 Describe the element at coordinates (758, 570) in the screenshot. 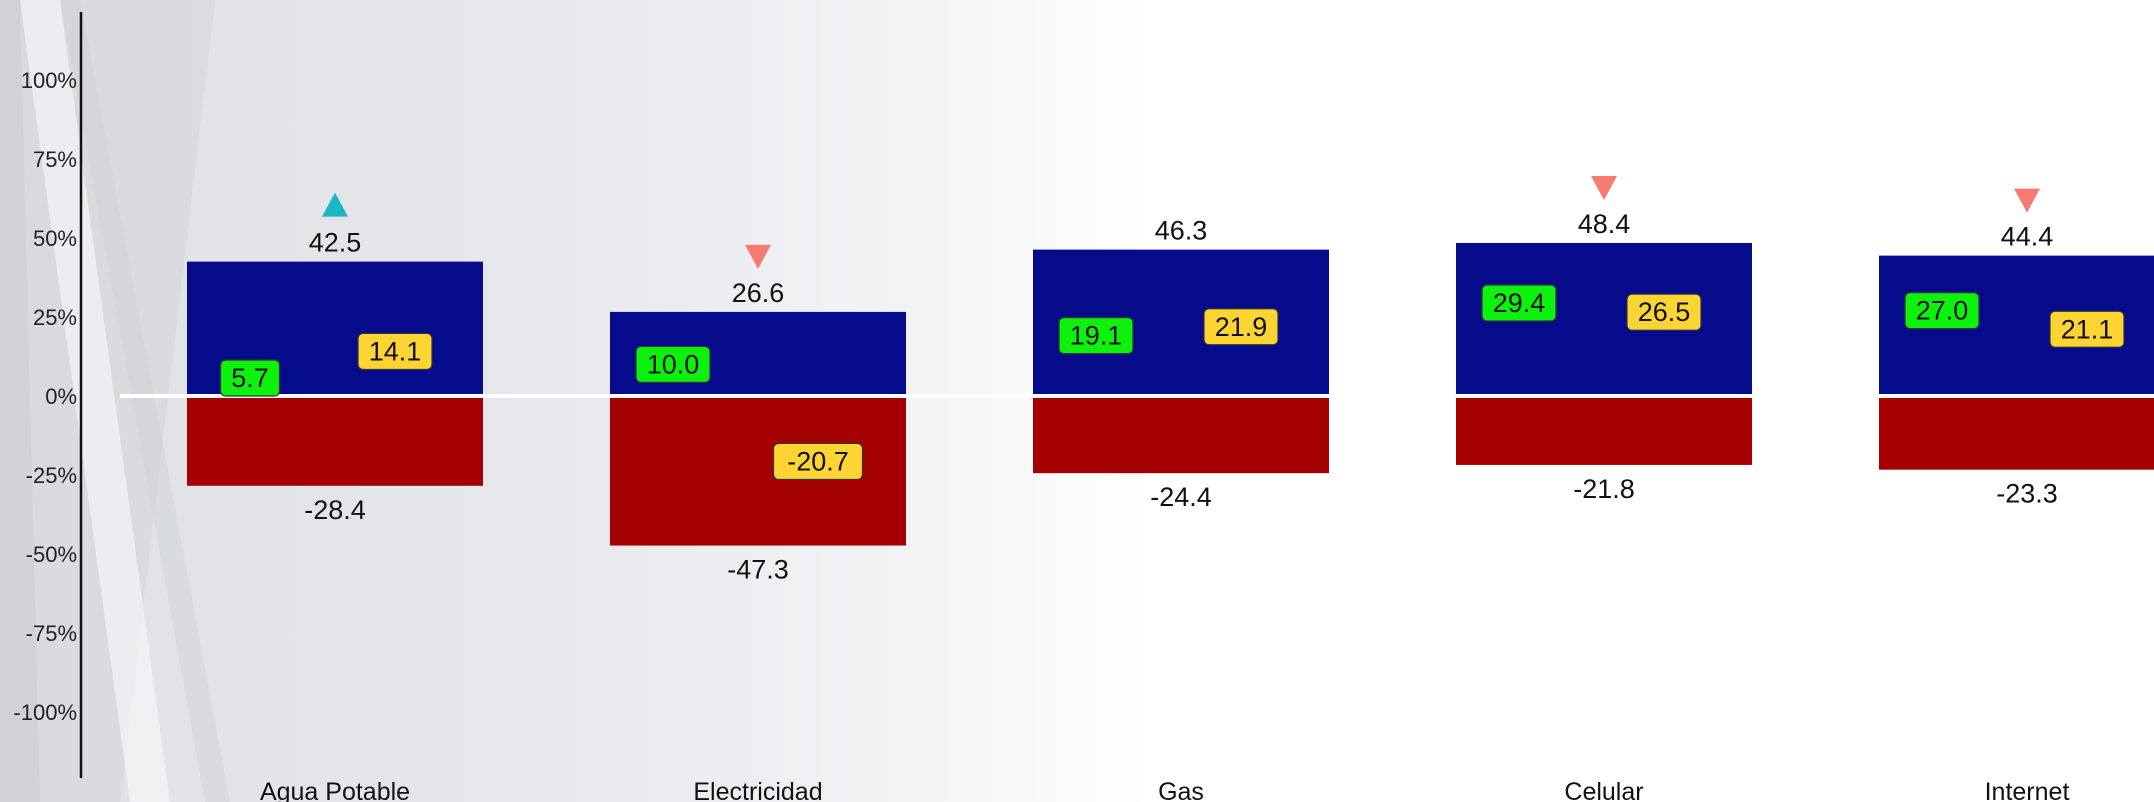

I see `negative-value-label: -47.3` at that location.